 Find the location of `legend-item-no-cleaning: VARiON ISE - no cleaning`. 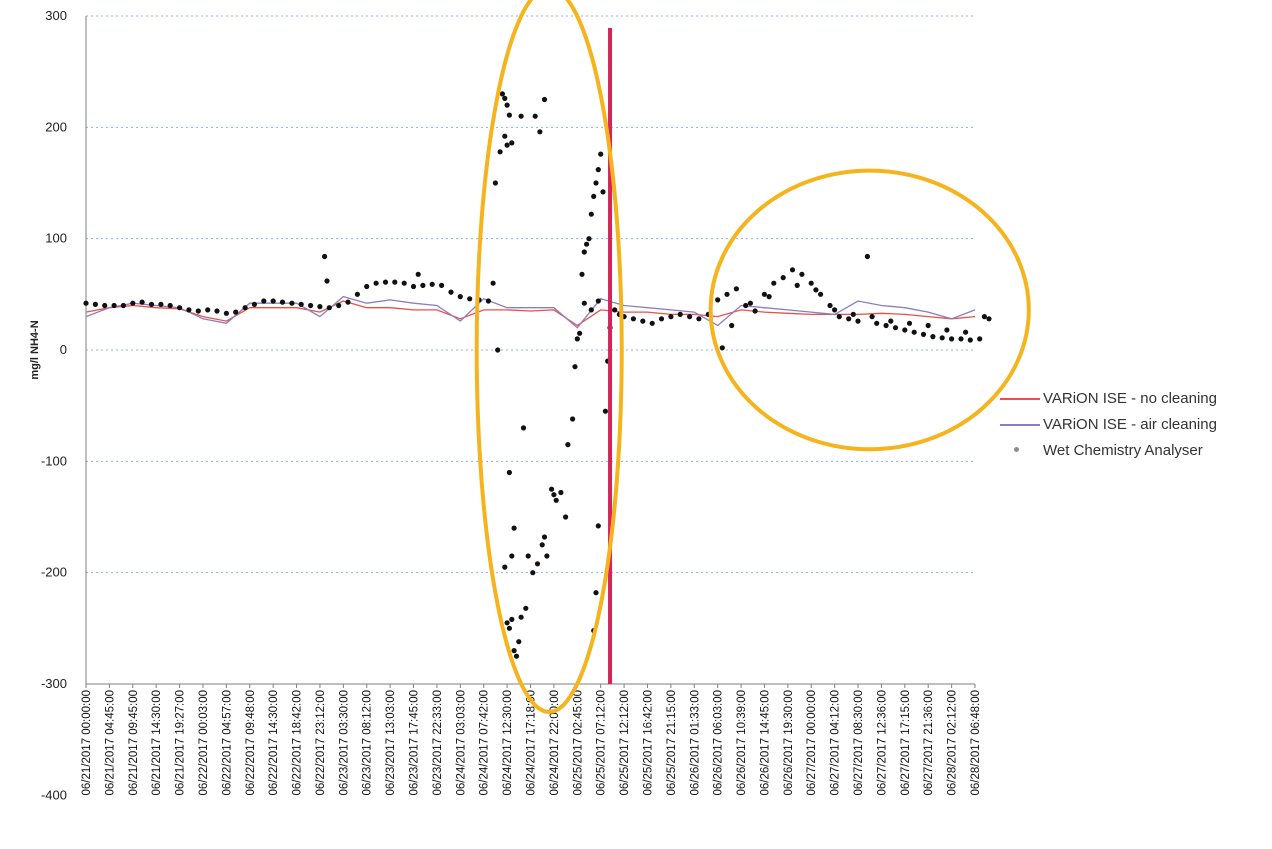

legend-item-no-cleaning: VARiON ISE - no cleaning is located at coordinates (1108, 398).